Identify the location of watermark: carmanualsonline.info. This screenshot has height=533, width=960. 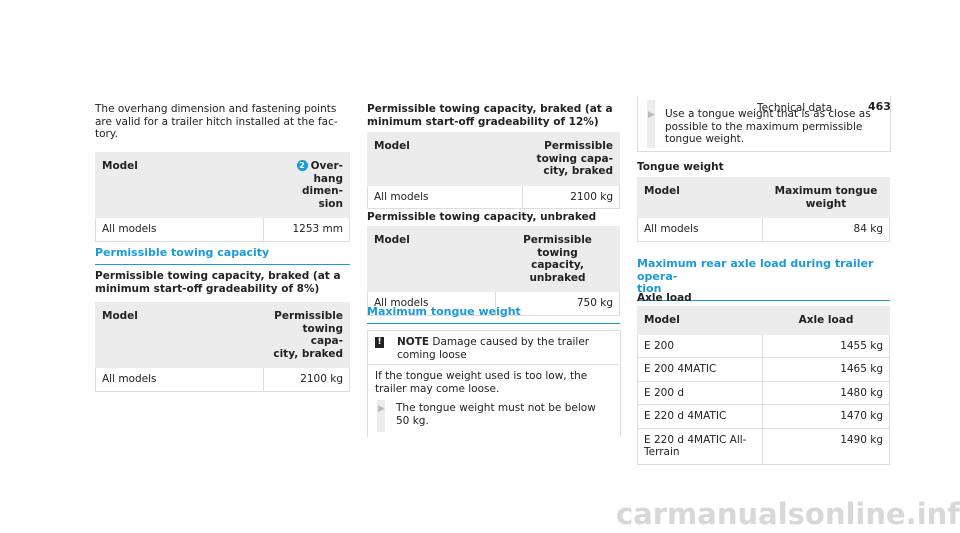
(788, 514).